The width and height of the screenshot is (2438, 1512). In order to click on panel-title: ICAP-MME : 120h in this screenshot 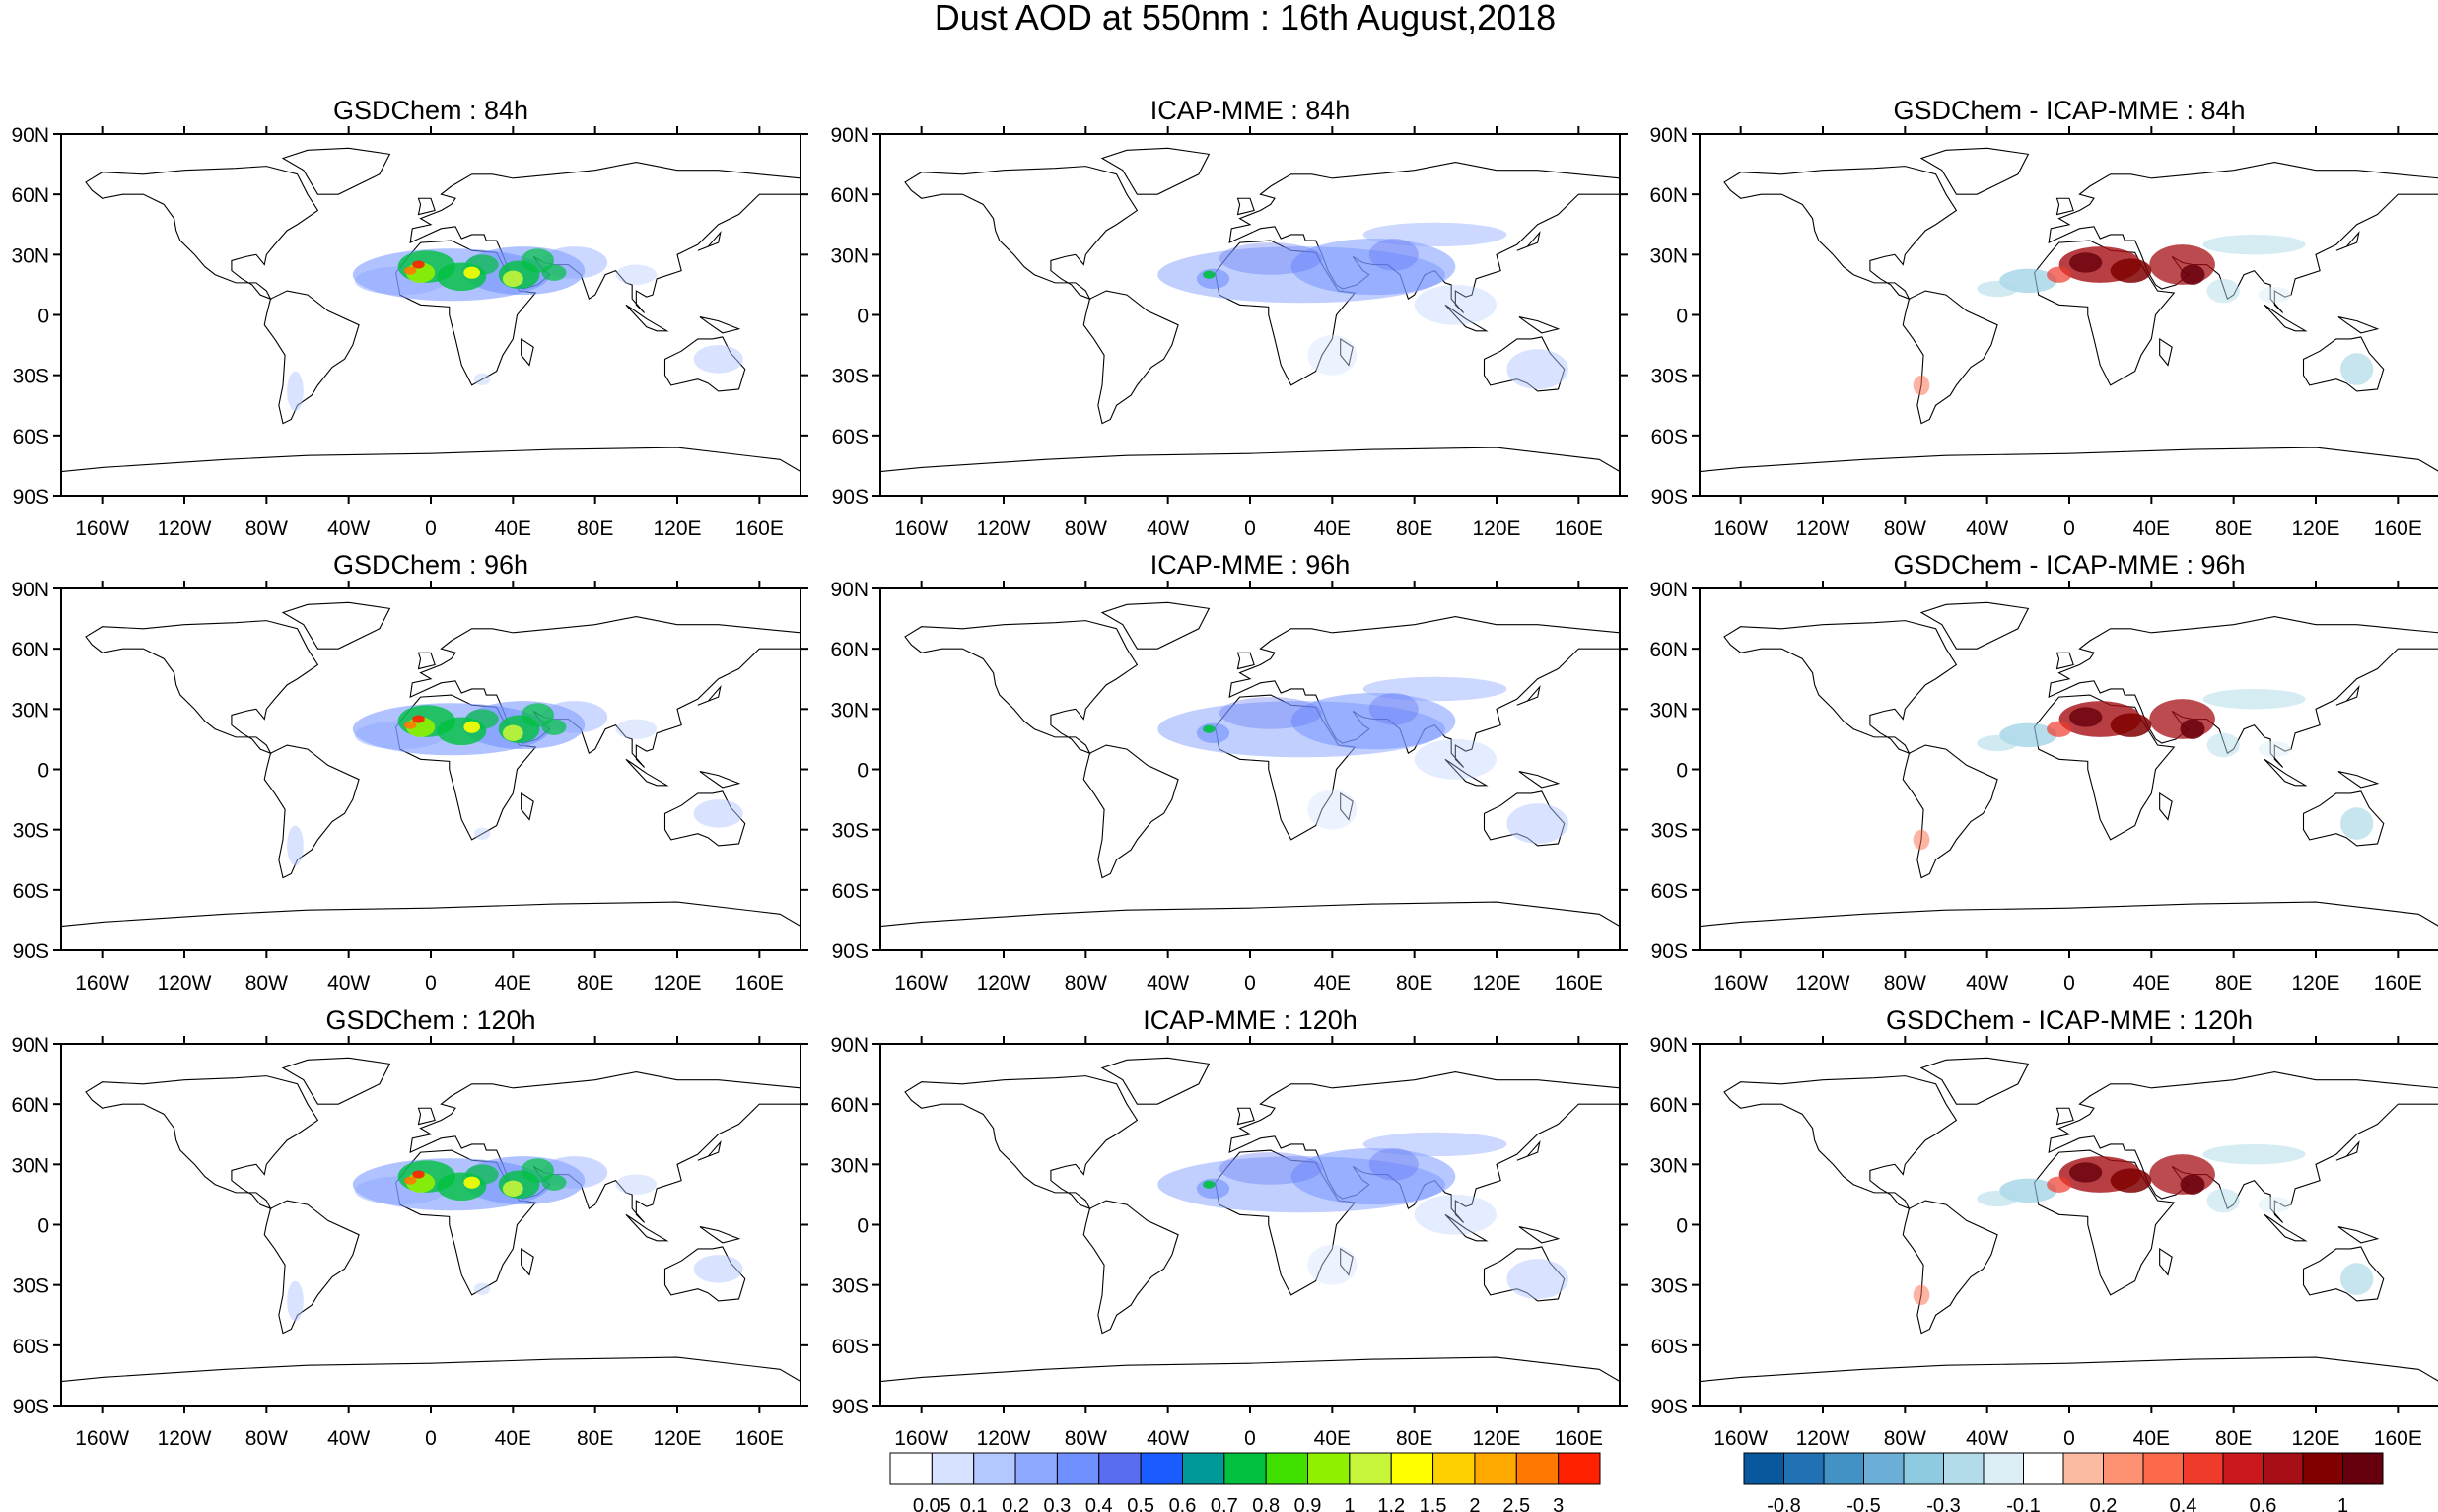, I will do `click(1250, 1020)`.